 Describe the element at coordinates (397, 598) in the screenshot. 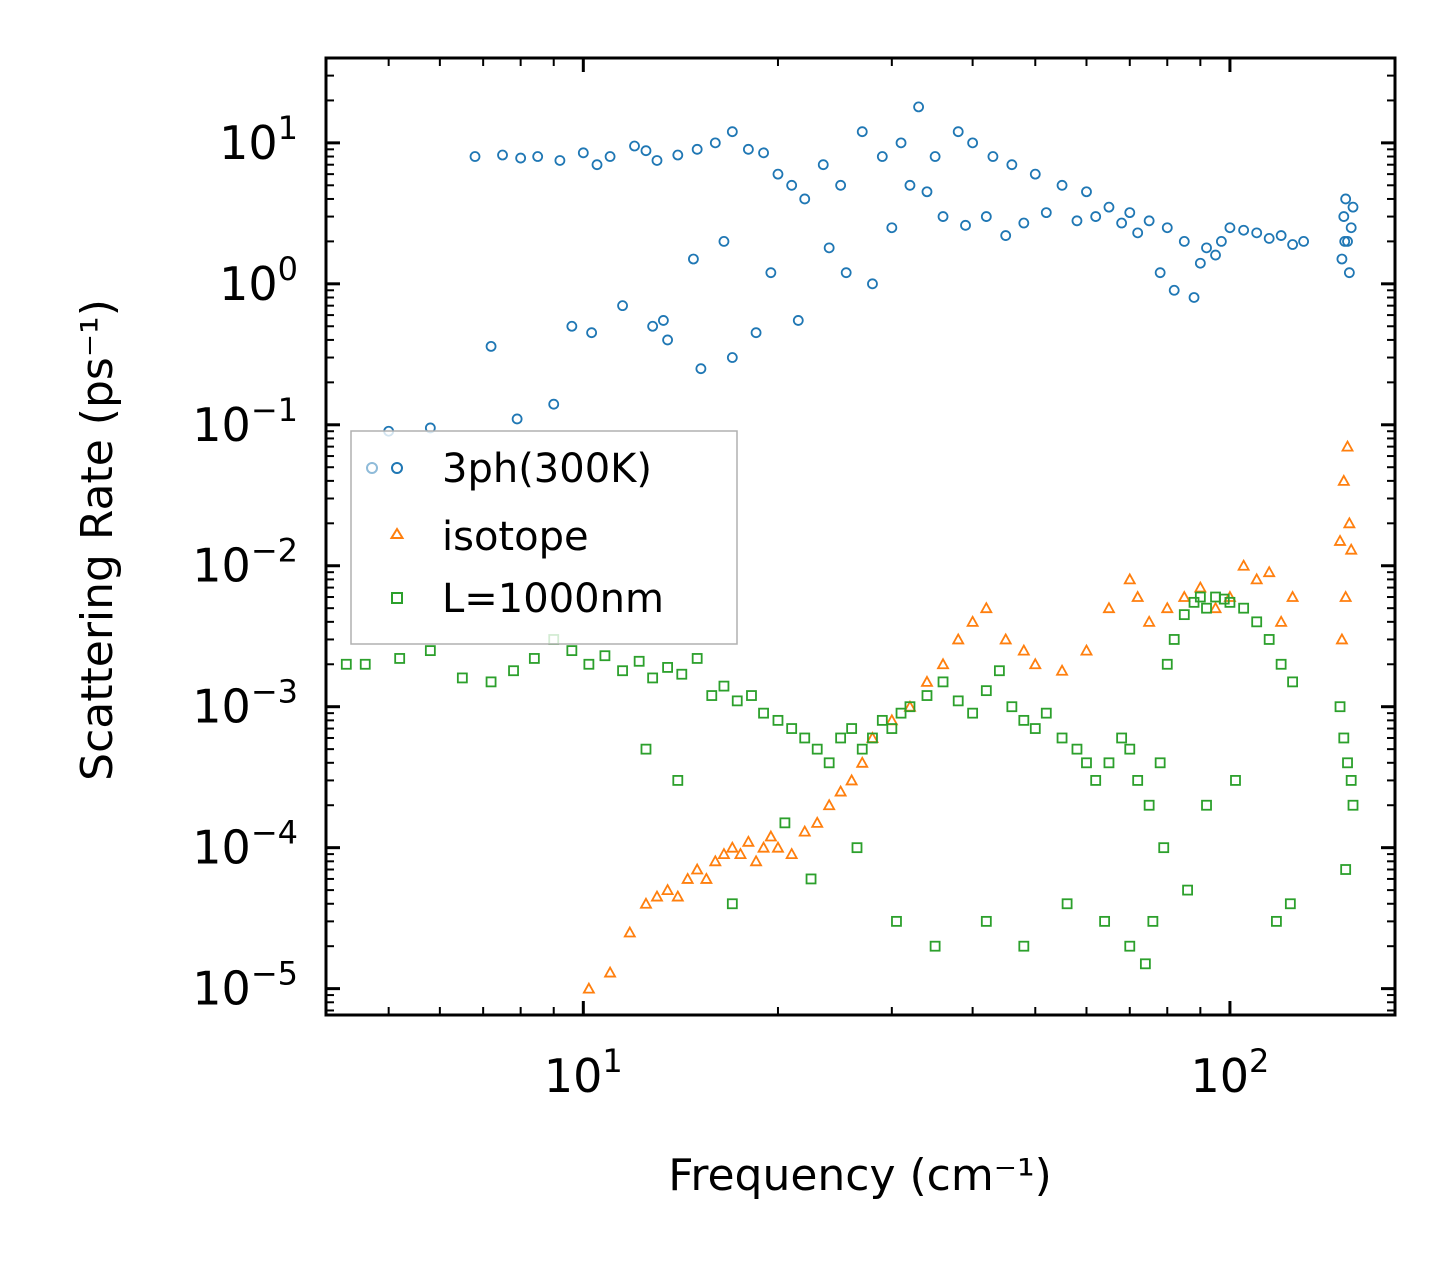

I see `legend-marker-square` at that location.